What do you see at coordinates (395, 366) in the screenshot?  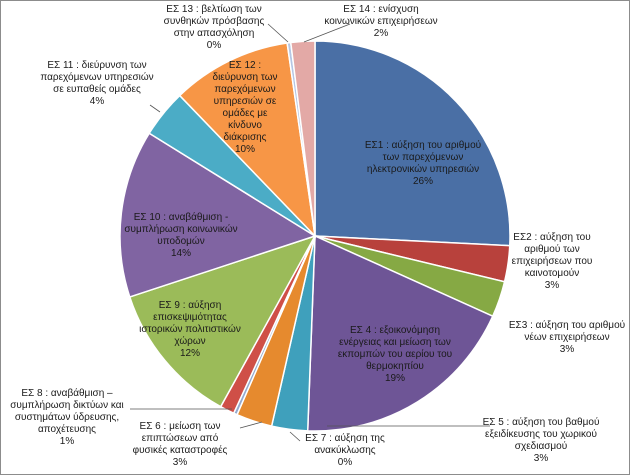 I see `slice-label-line: θερμοκηπίου` at bounding box center [395, 366].